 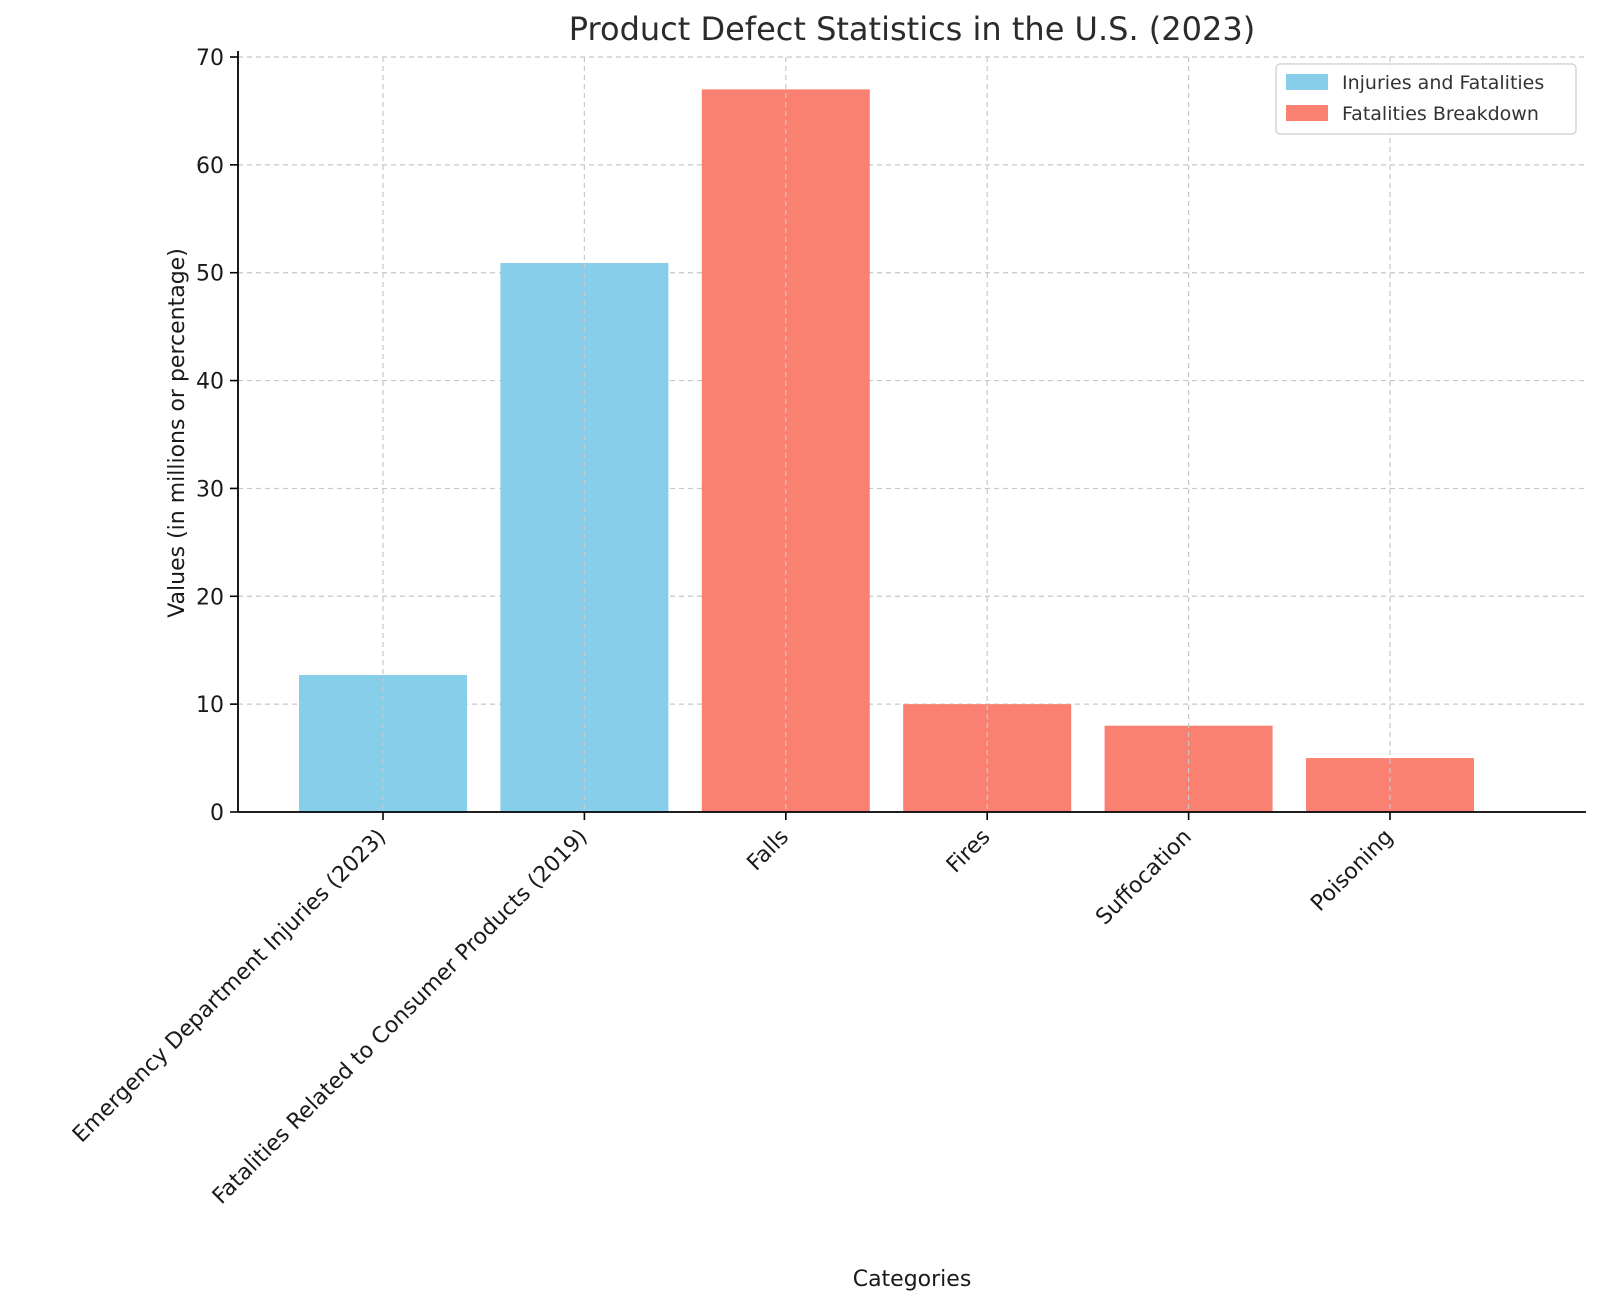 What do you see at coordinates (1307, 82) in the screenshot?
I see `legend-swatch-injuries` at bounding box center [1307, 82].